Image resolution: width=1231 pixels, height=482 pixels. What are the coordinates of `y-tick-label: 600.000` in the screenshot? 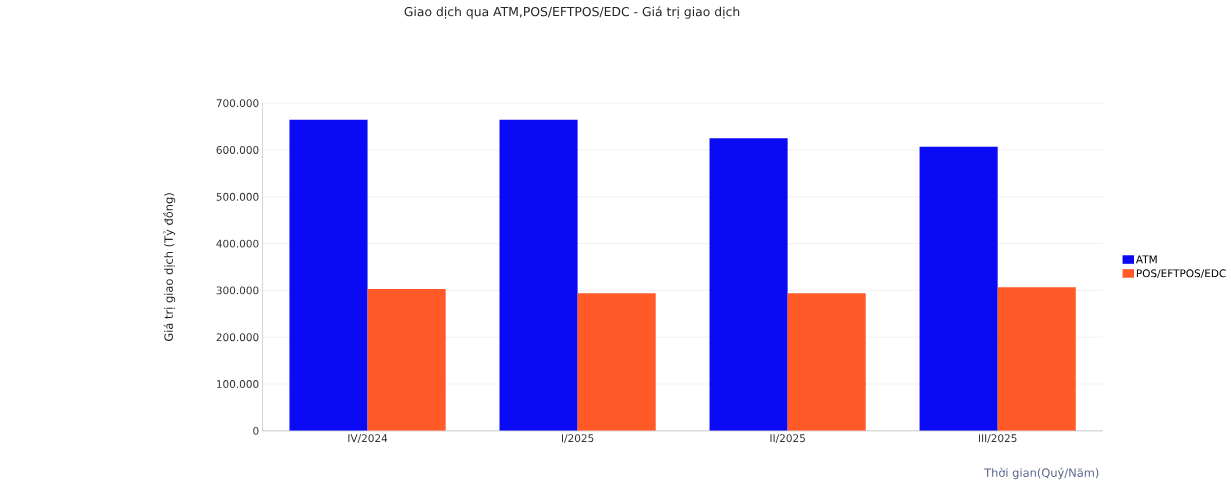 It's located at (237, 149).